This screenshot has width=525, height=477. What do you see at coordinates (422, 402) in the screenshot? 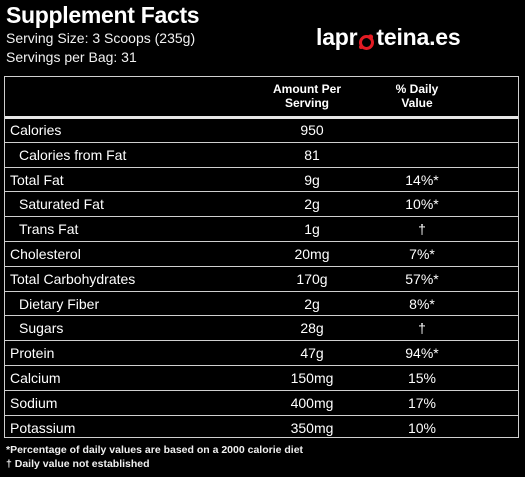
I see `nutrient-daily-value: 17%` at bounding box center [422, 402].